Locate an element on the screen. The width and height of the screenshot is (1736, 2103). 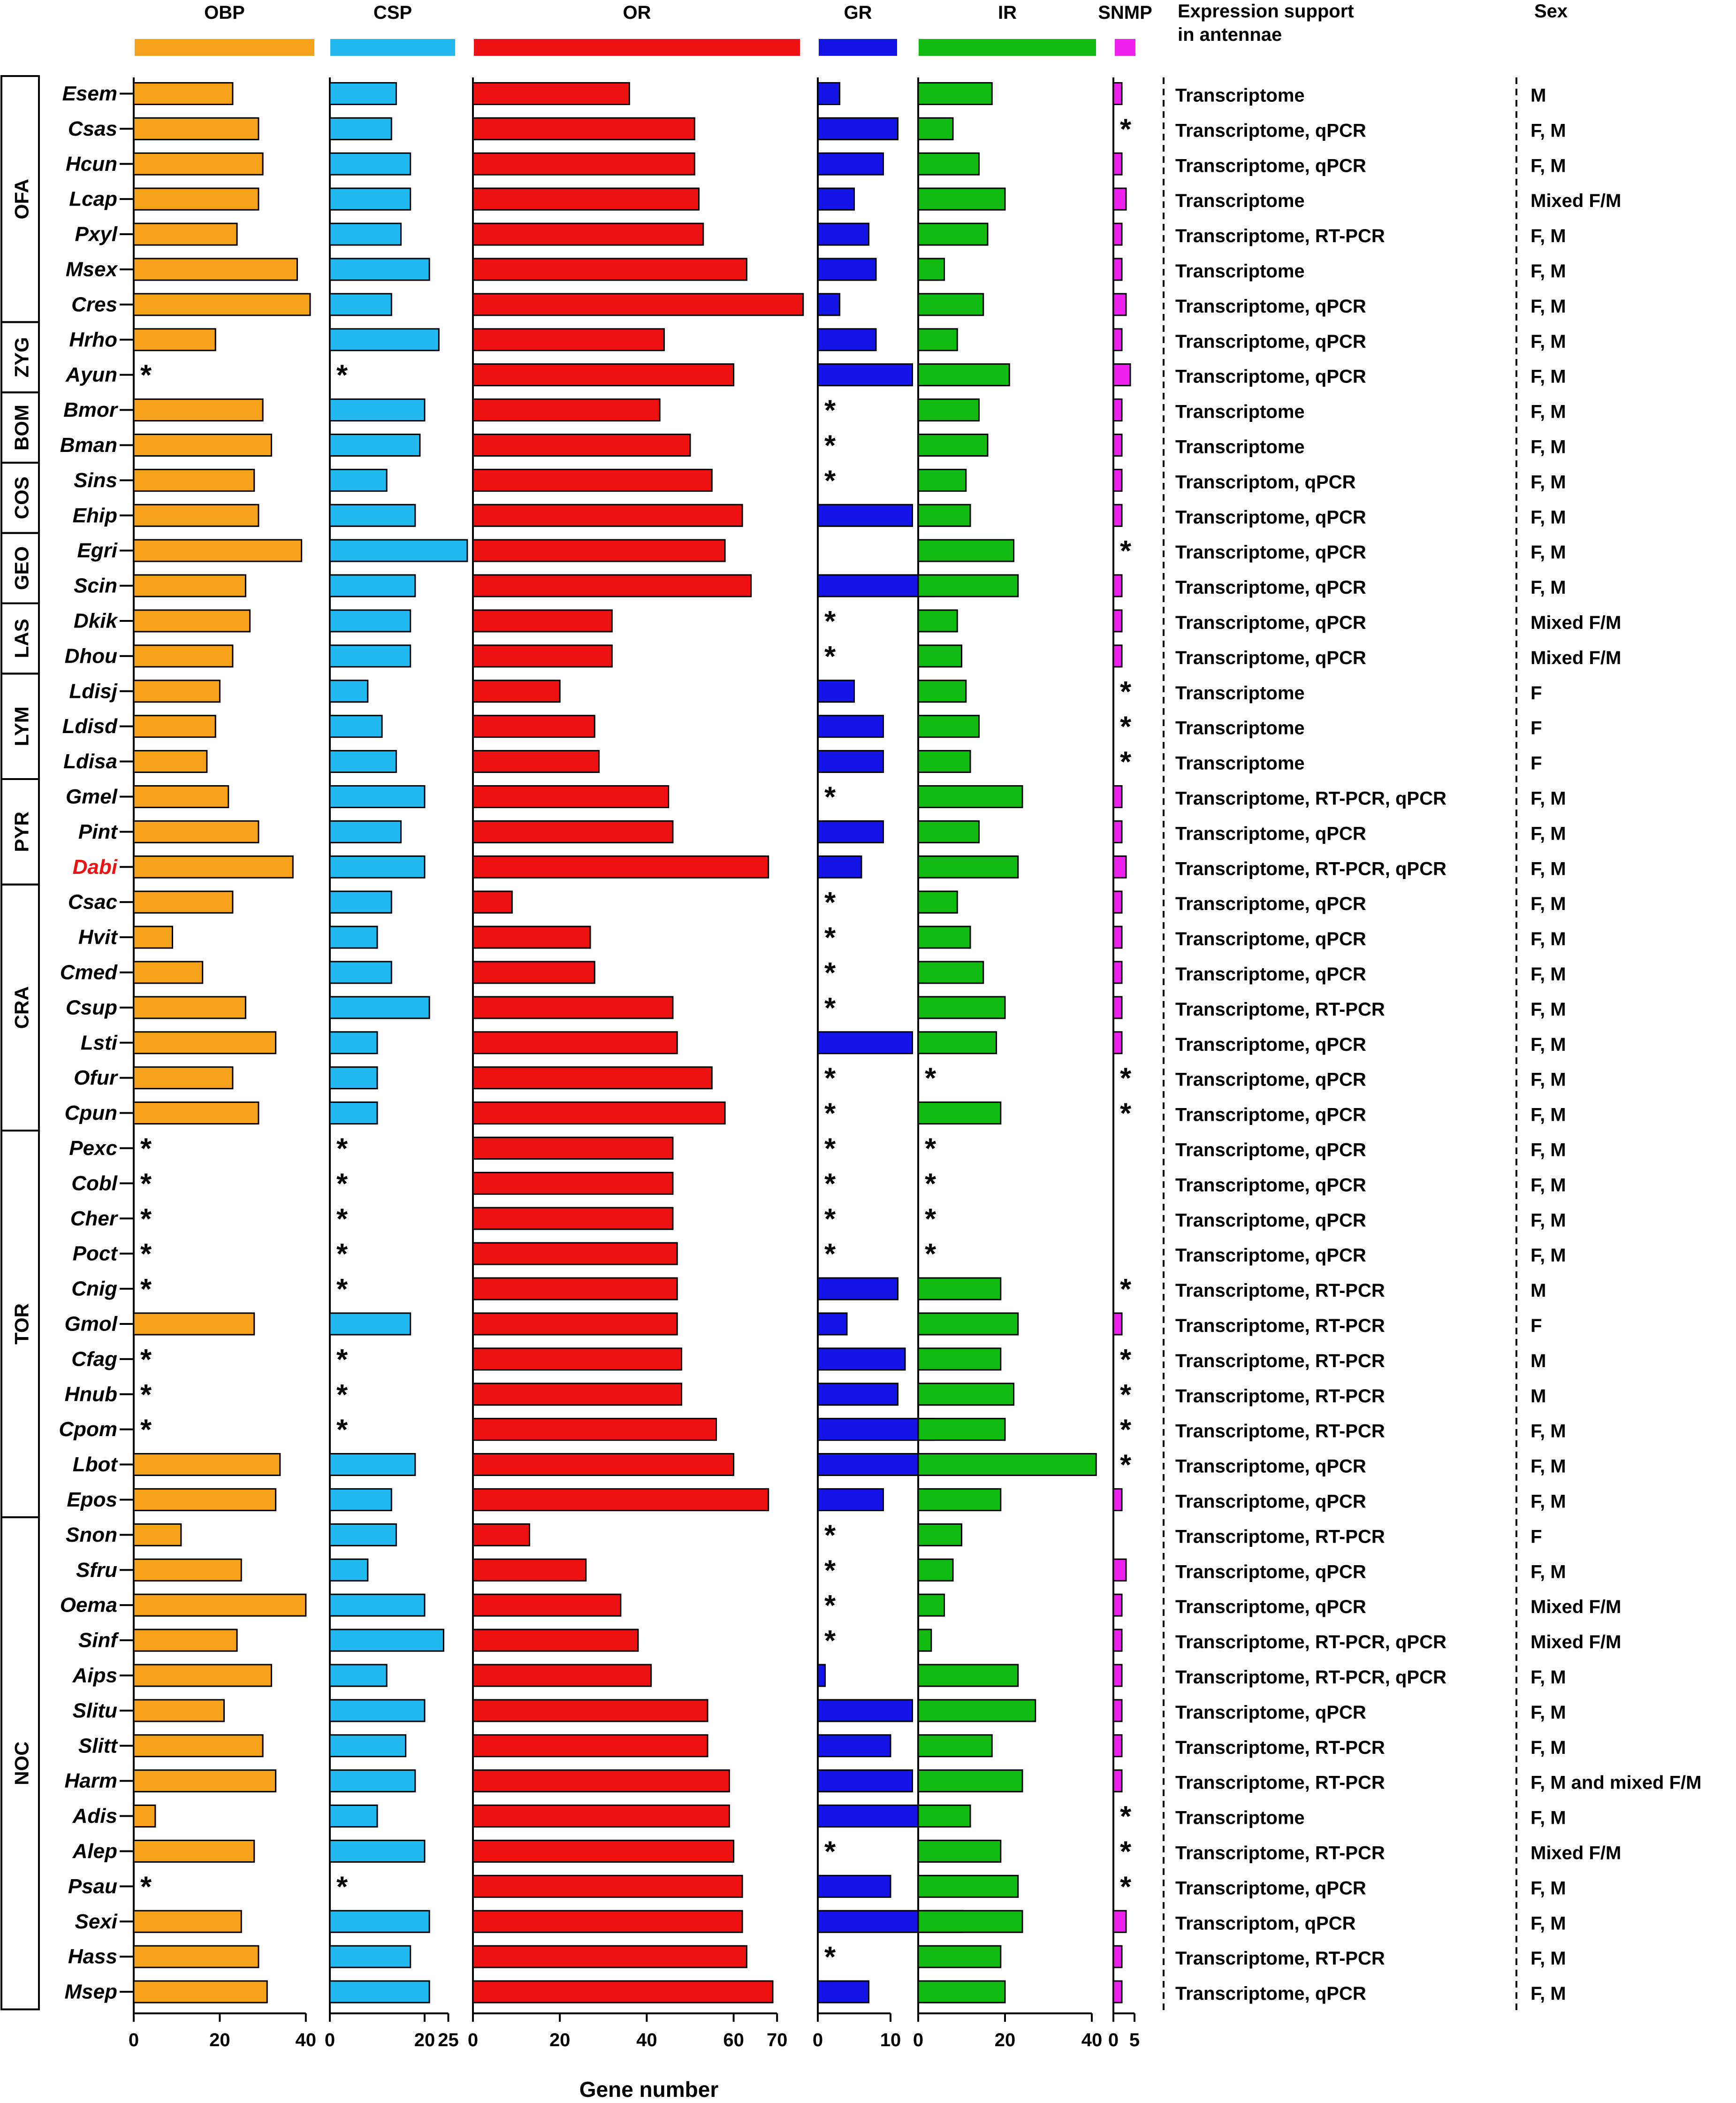
x-tick-label: 70 is located at coordinates (777, 2040).